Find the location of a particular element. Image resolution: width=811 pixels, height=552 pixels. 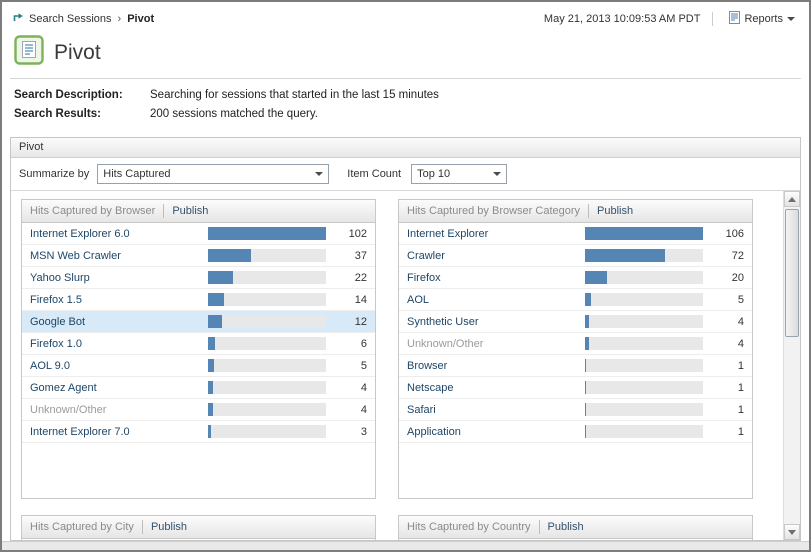

row-value: 12 is located at coordinates (360, 321).